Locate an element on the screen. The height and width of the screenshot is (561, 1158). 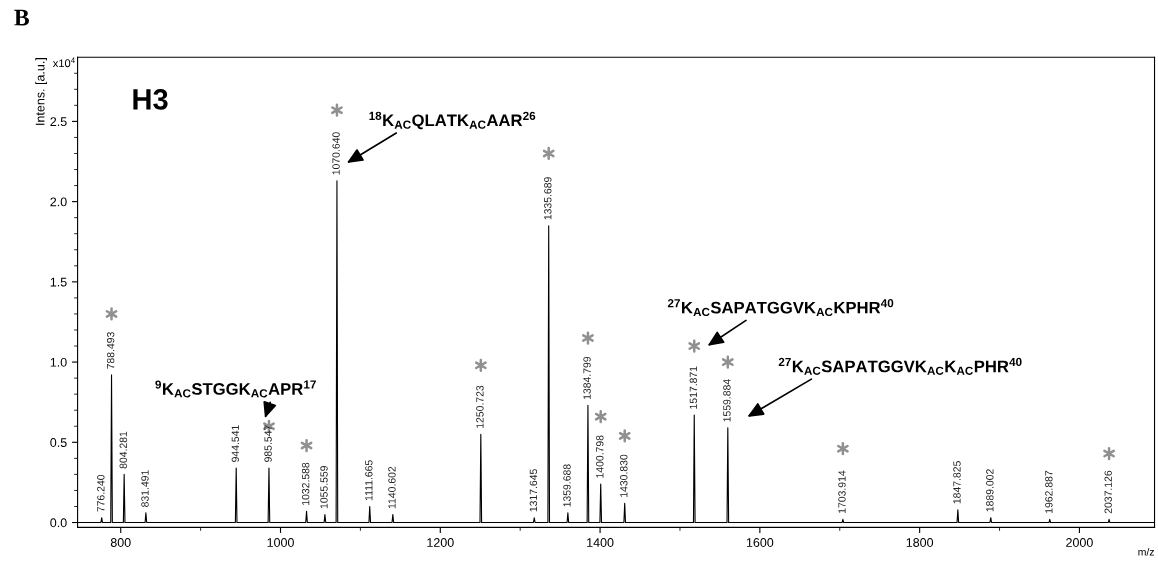
x-tick-label: 1600 is located at coordinates (760, 542).